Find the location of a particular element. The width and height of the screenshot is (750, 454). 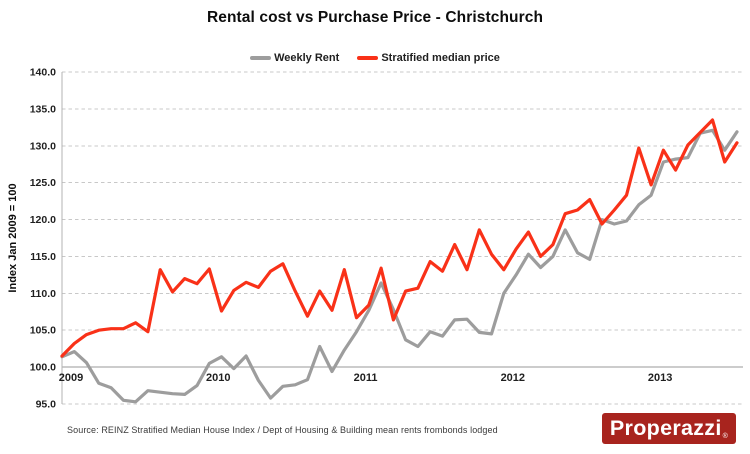

legend-item-stratified-median-price: Stratified median price is located at coordinates (428, 58).